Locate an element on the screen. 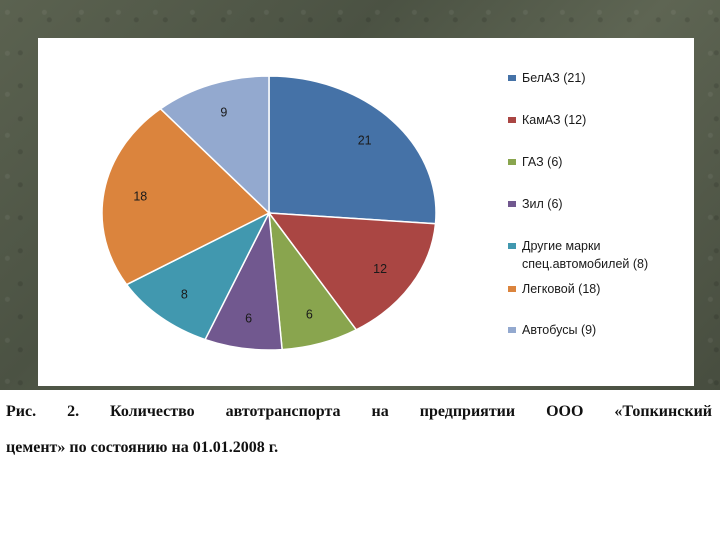 This screenshot has width=720, height=540. legend-label-1: БелАЗ (21) is located at coordinates (553, 78).